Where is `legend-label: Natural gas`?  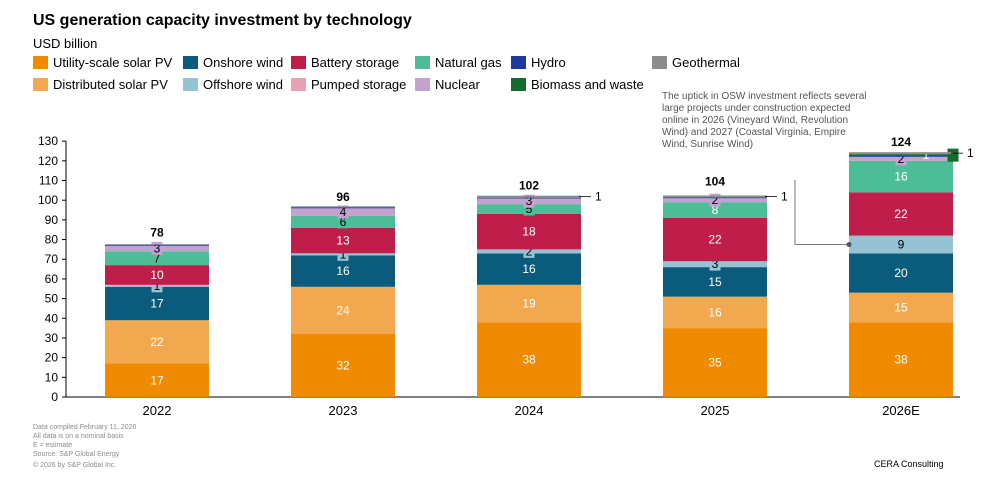
legend-label: Natural gas is located at coordinates (468, 62).